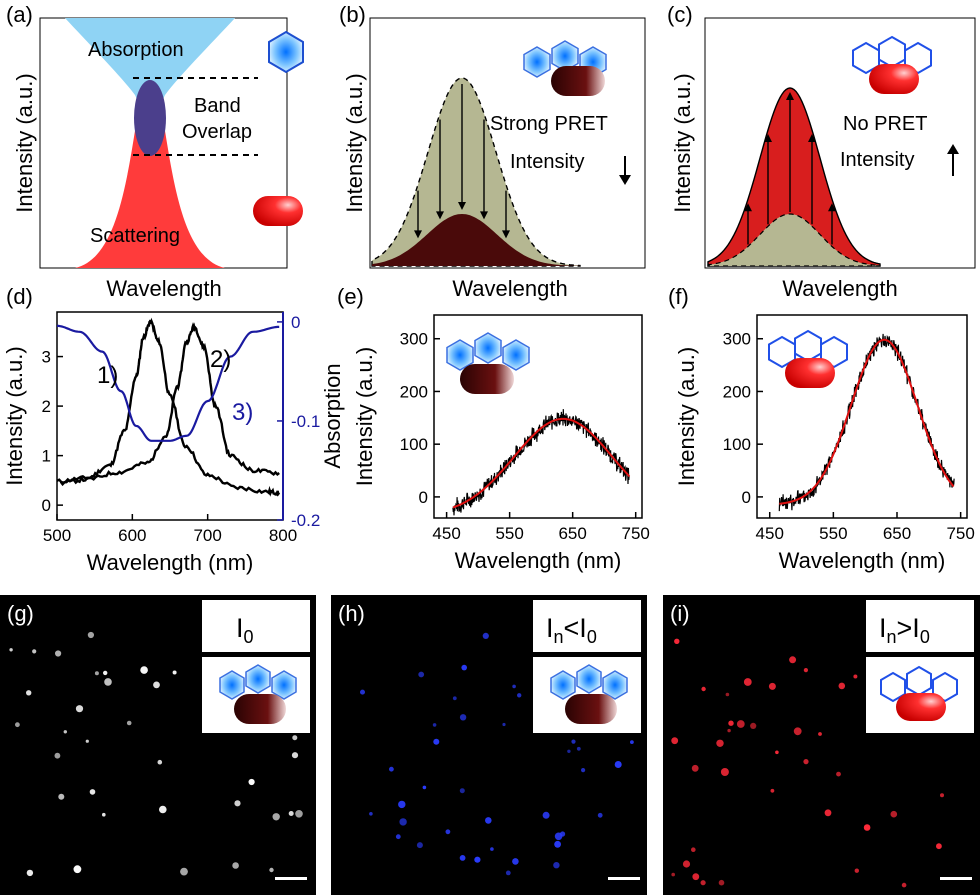 The width and height of the screenshot is (980, 895). Describe the element at coordinates (794, 177) in the screenshot. I see `enhanced-spectrum` at that location.